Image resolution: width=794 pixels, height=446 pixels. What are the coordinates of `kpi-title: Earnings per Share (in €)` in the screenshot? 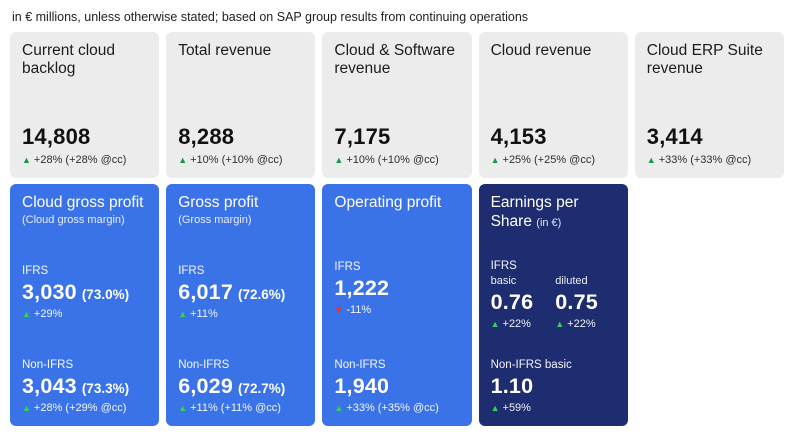 It's located at (553, 212).